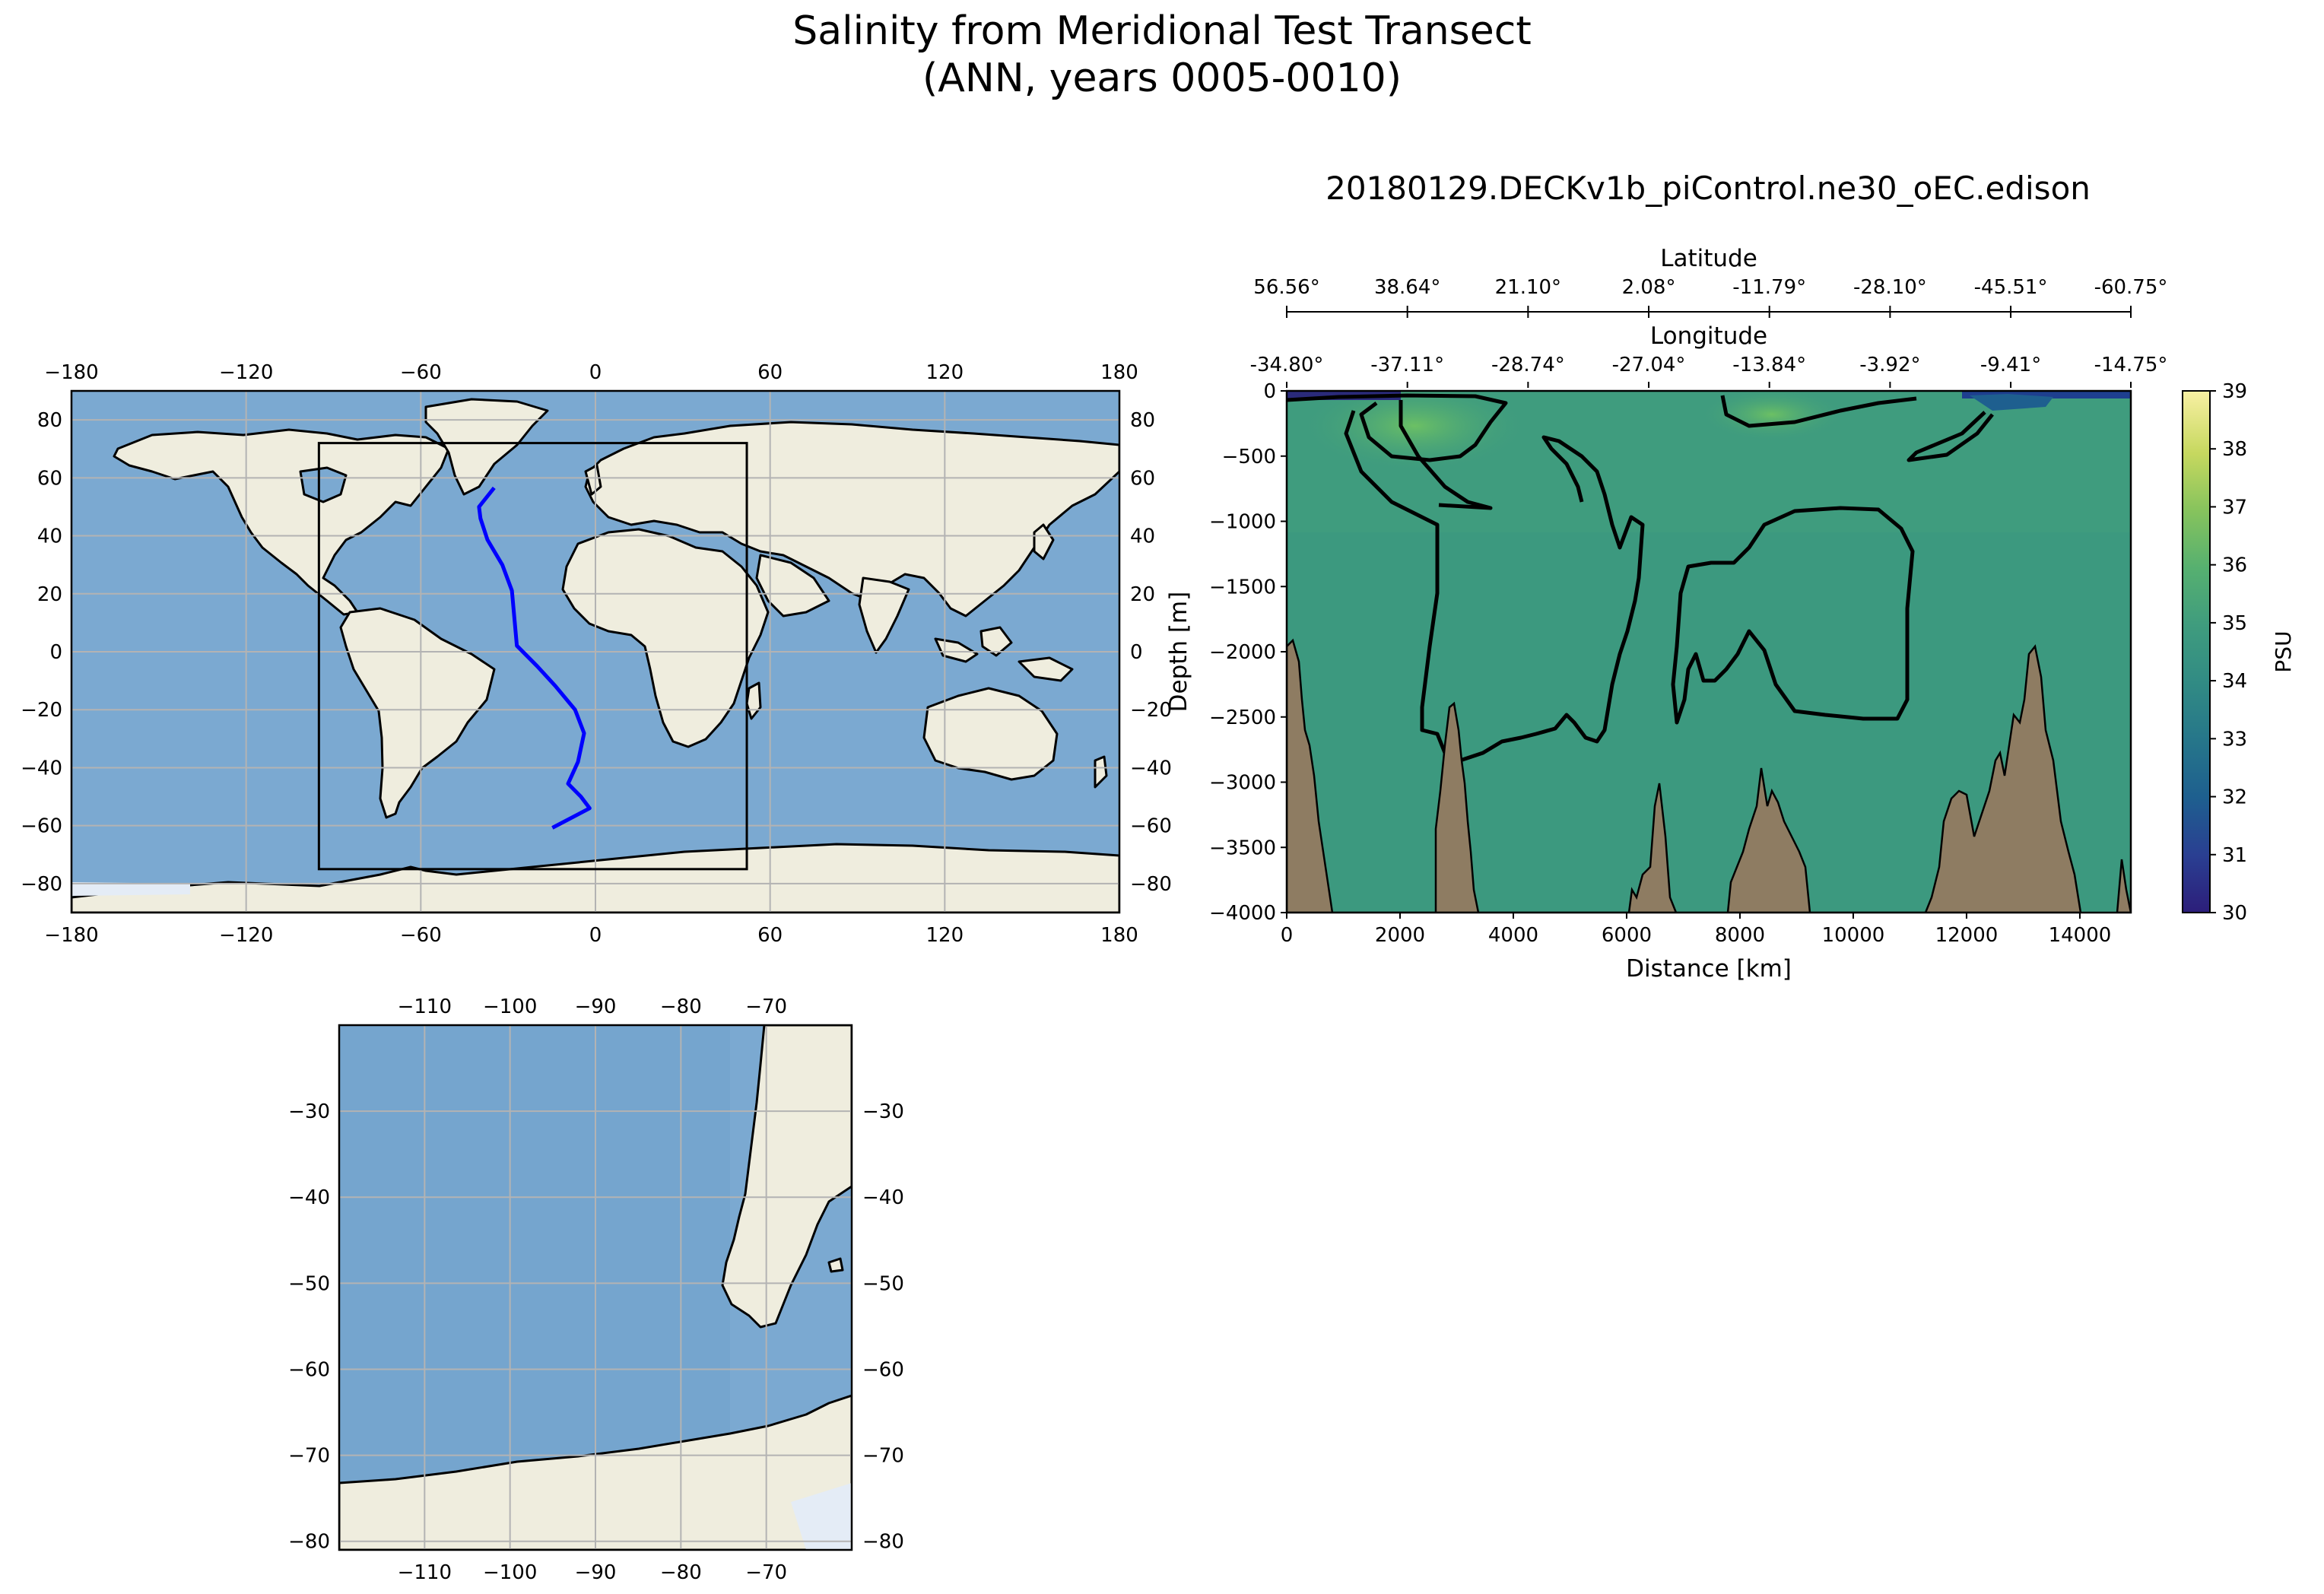 The width and height of the screenshot is (2324, 1594). What do you see at coordinates (1397, 427) in the screenshot?
I see `contour-upper-north` at bounding box center [1397, 427].